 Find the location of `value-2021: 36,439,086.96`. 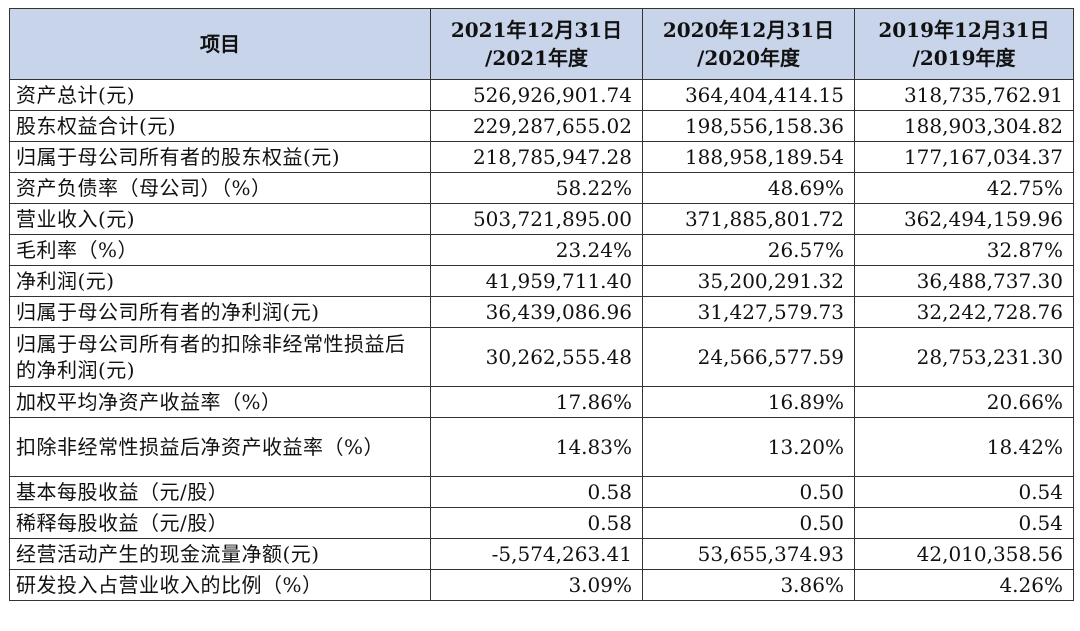

value-2021: 36,439,086.96 is located at coordinates (536, 312).